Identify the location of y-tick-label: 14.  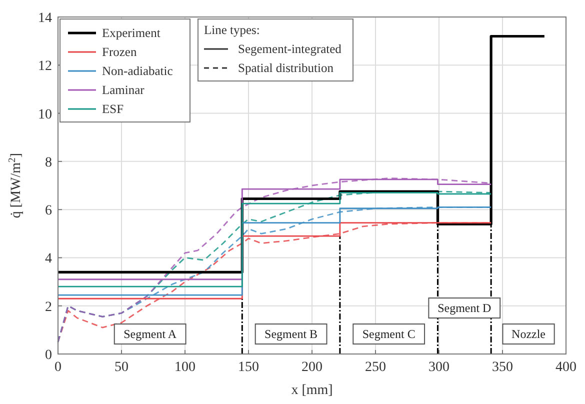
(45, 18).